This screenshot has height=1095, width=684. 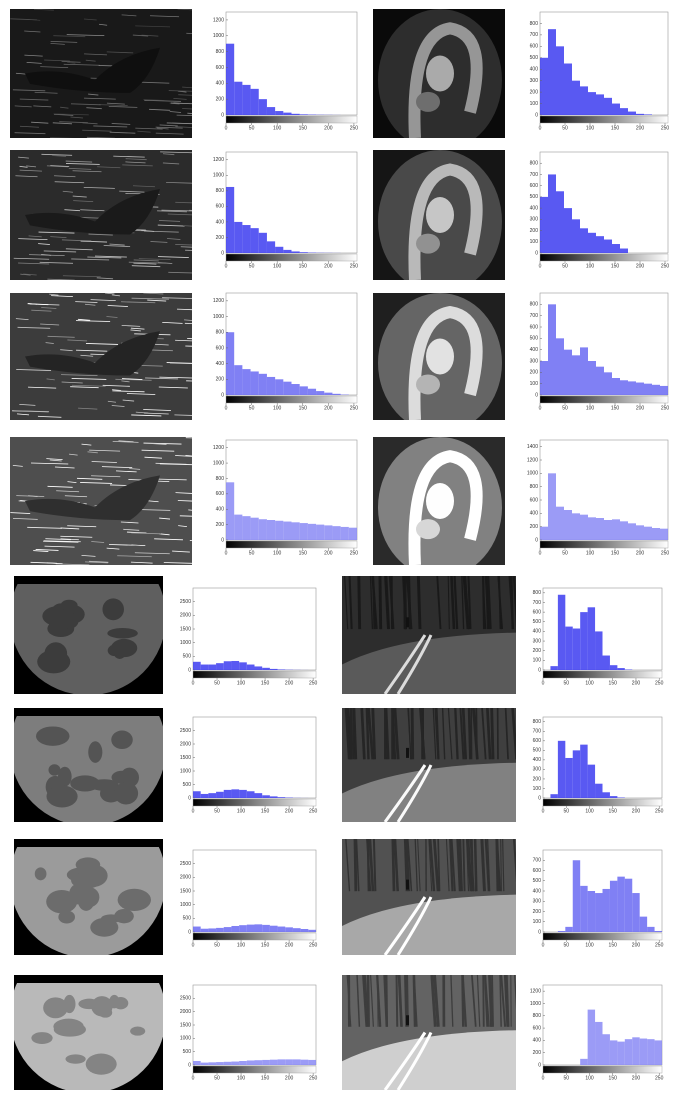 I want to click on x-tick-label: 100, so click(x=590, y=128).